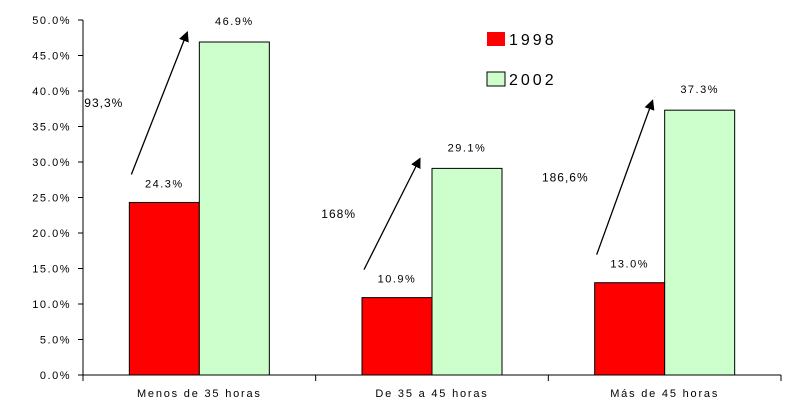 This screenshot has width=811, height=405. Describe the element at coordinates (51, 234) in the screenshot. I see `y-tick-label: 20.0%` at that location.